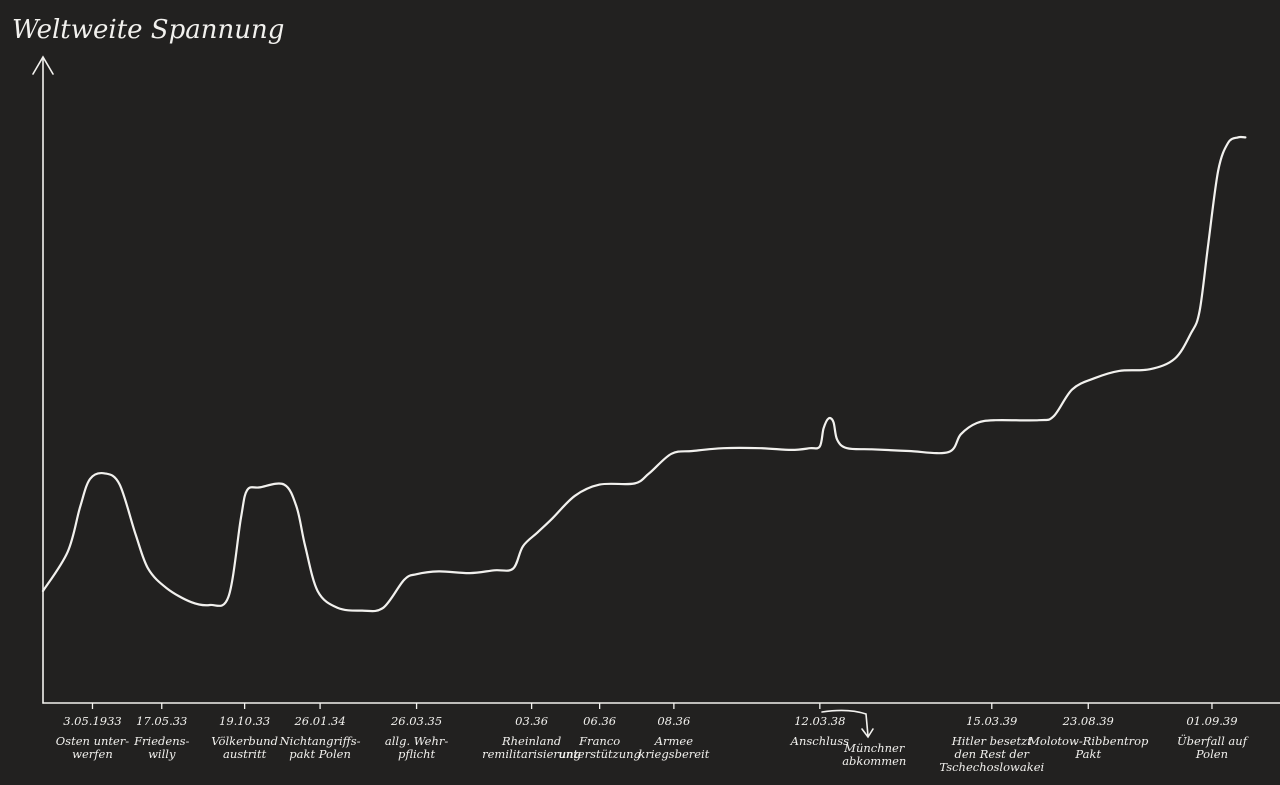 Image resolution: width=1280 pixels, height=785 pixels. Describe the element at coordinates (847, 724) in the screenshot. I see `munich-pointer-arrow` at that location.